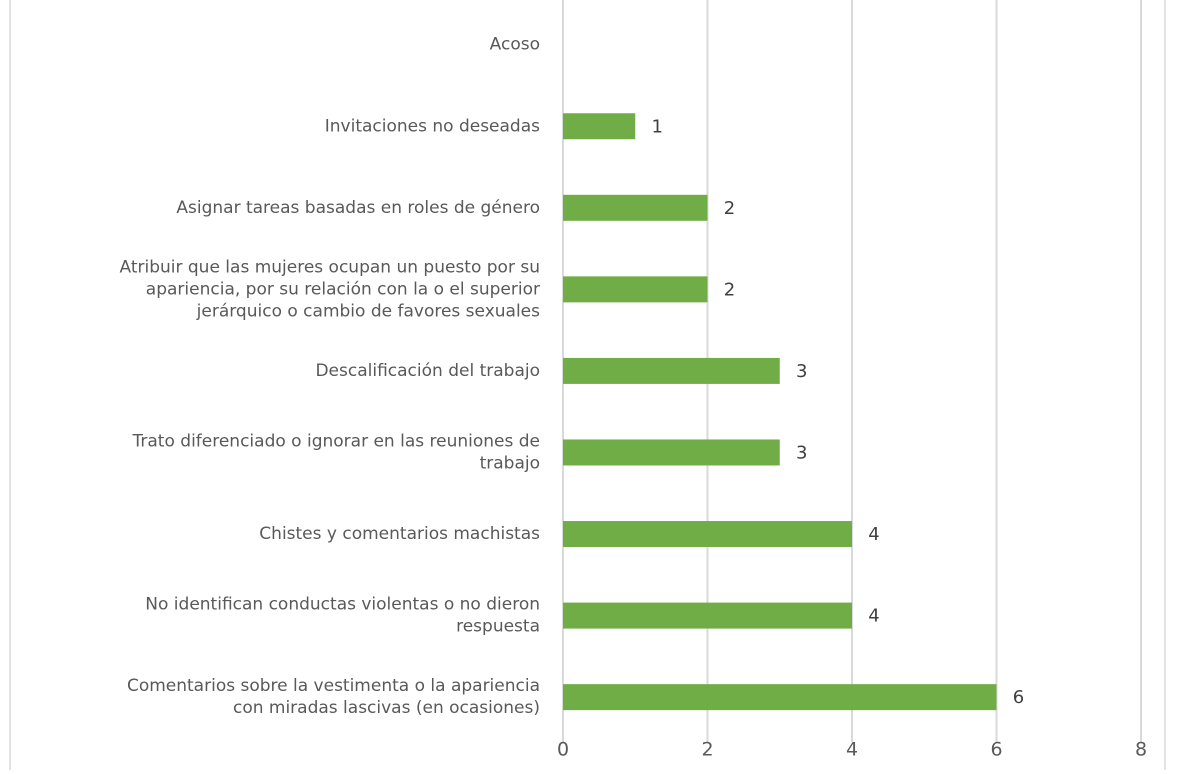 This screenshot has height=774, width=1179. I want to click on value-label: 6, so click(1018, 697).